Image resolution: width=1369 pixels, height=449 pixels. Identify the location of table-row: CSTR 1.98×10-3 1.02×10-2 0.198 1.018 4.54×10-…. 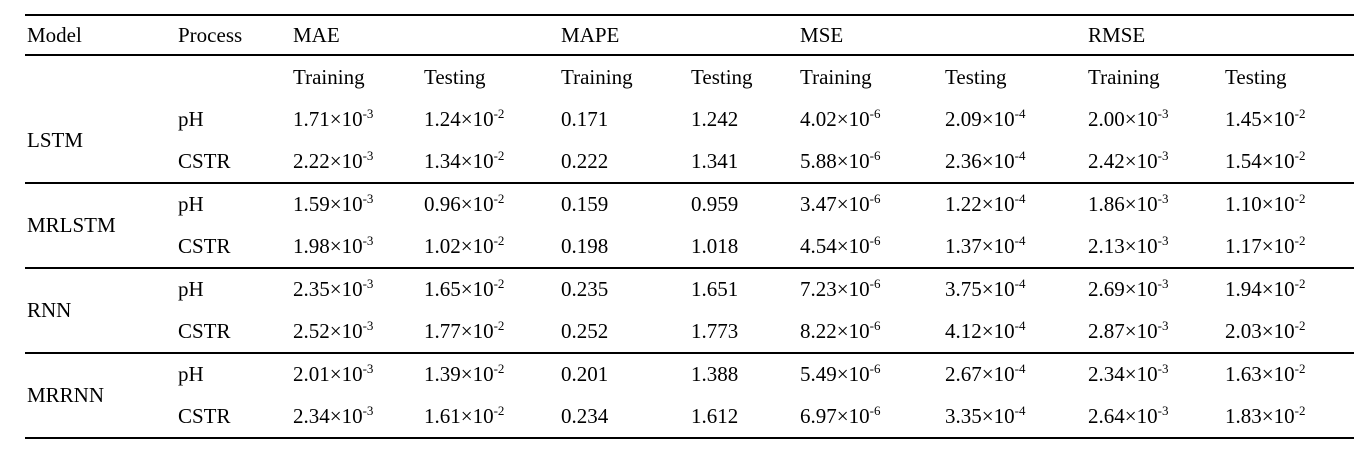
(690, 247).